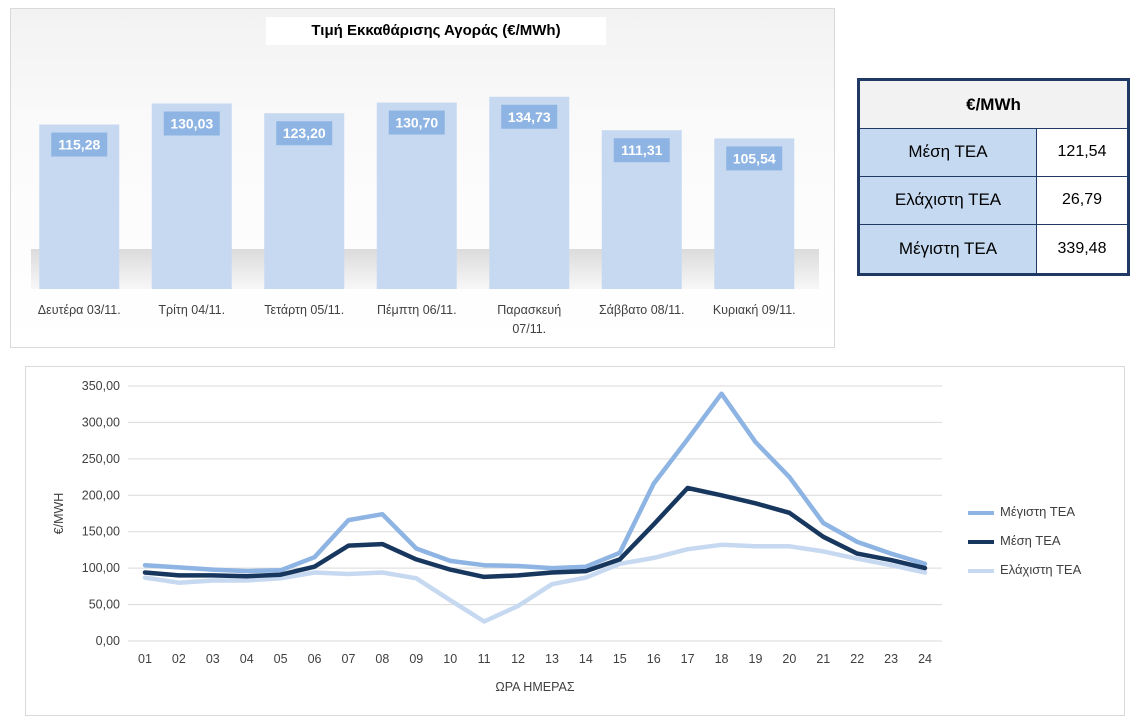 The width and height of the screenshot is (1135, 727). I want to click on x-tick-label: 22, so click(857, 659).